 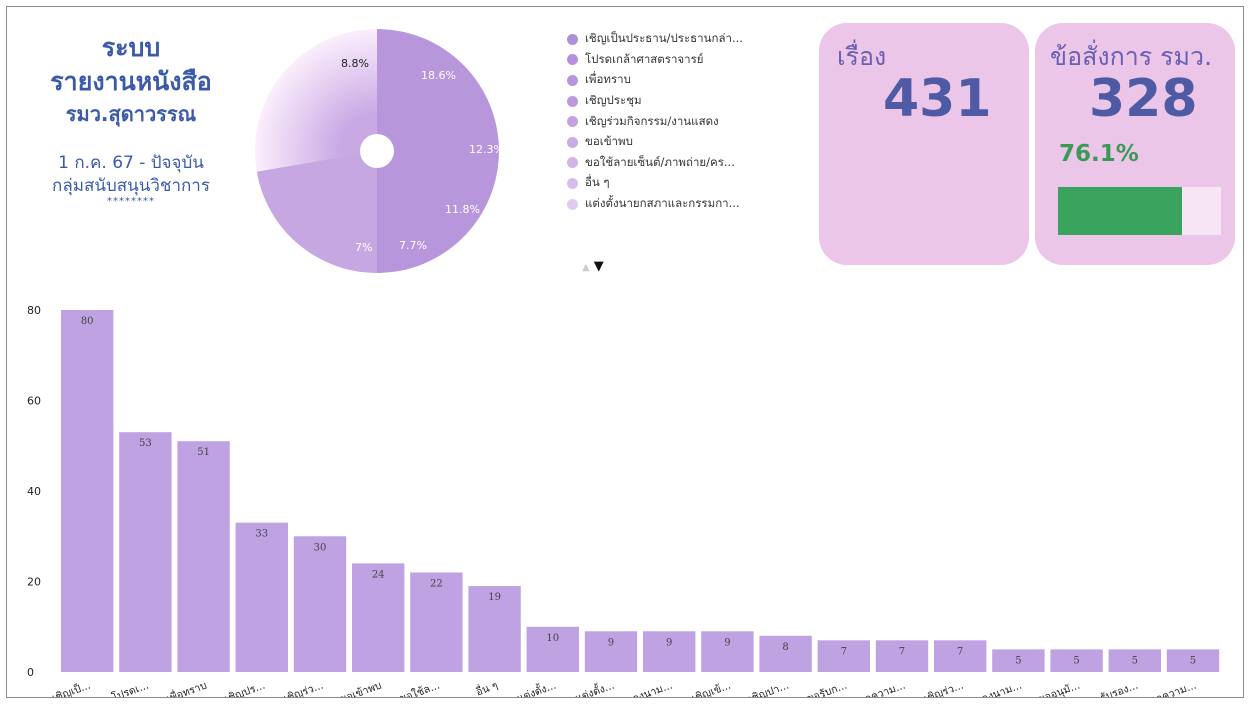 I want to click on x-tick-label: อื่น ๆ, so click(x=487, y=688).